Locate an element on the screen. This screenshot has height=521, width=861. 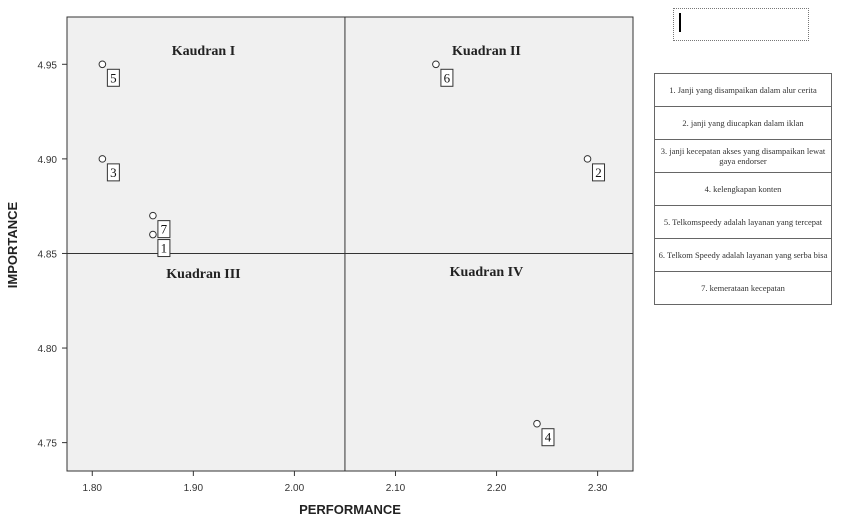
x-axis-title: PERFORMANCE is located at coordinates (350, 509).